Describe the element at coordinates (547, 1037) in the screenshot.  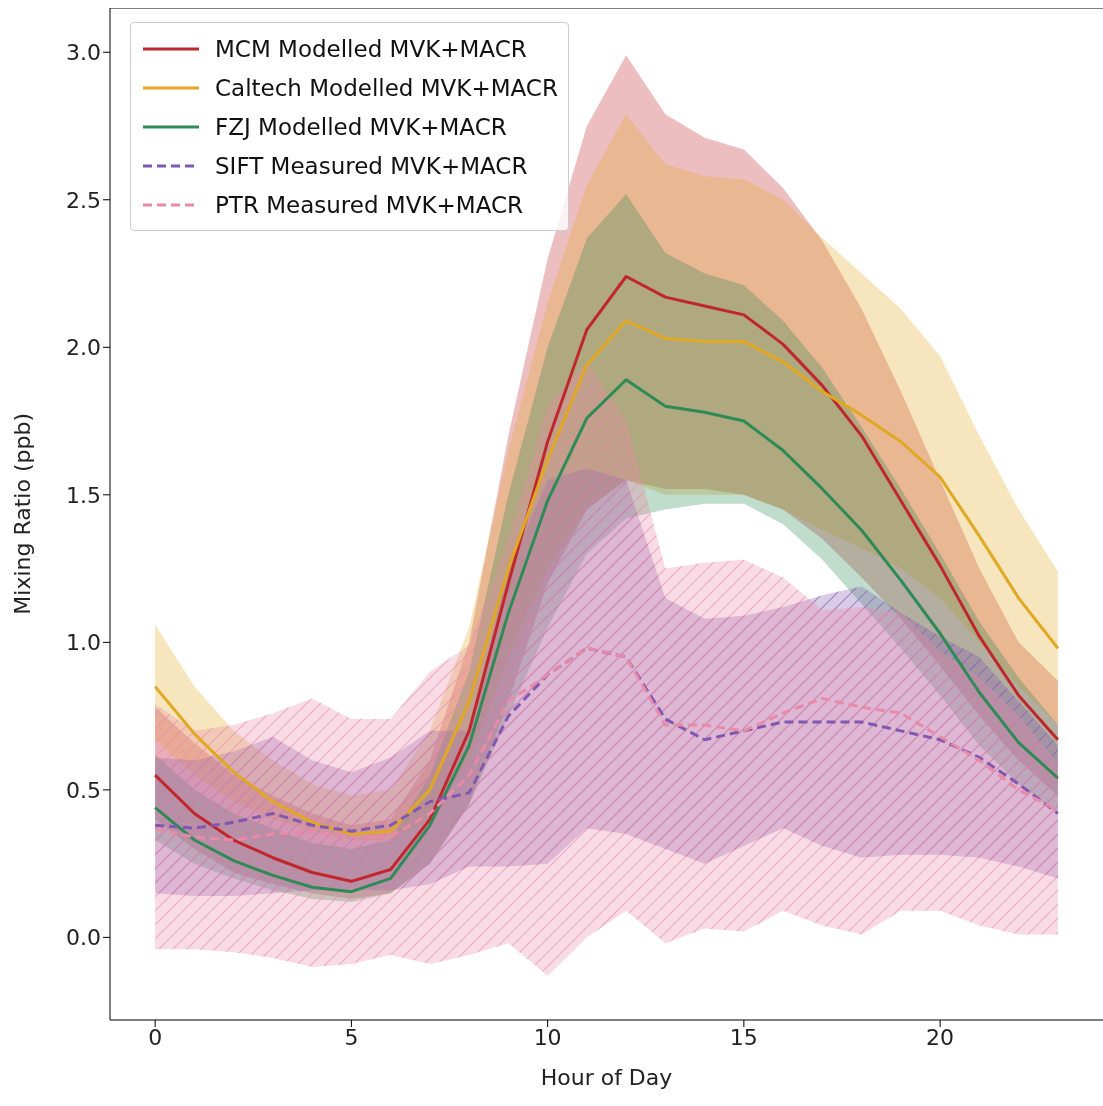
I see `x-tick-label: 10` at that location.